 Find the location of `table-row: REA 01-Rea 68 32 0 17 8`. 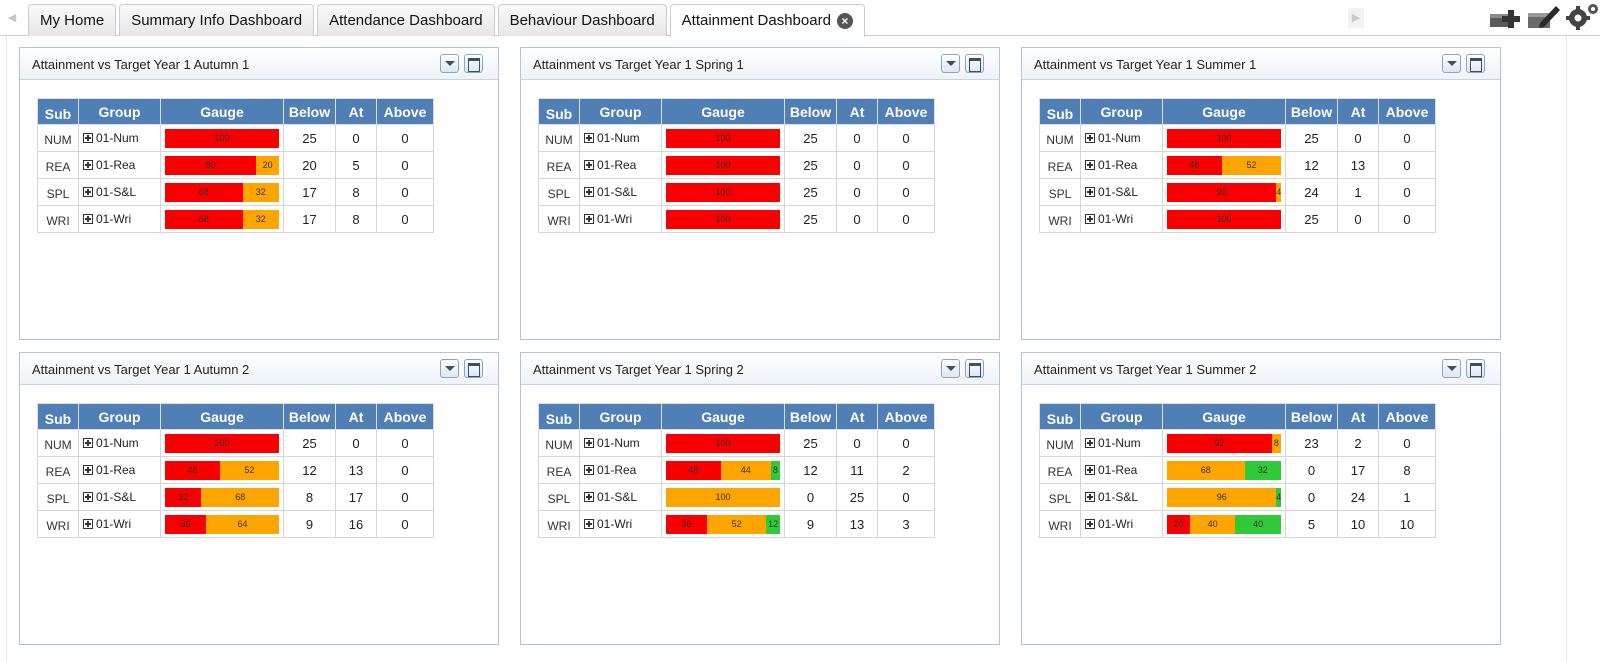

table-row: REA 01-Rea 68 32 0 17 8 is located at coordinates (1237, 470).